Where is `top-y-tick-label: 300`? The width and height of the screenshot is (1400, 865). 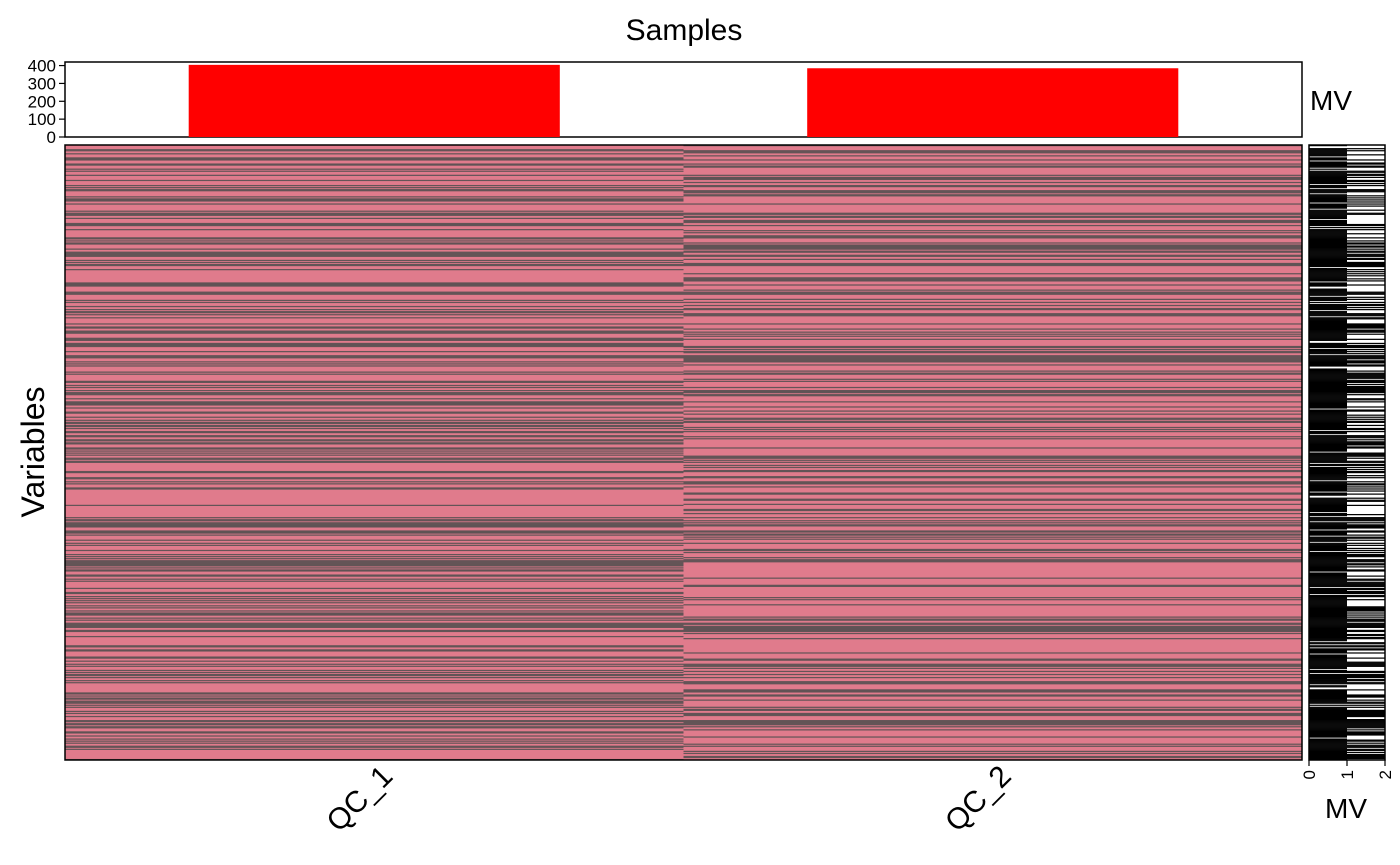 top-y-tick-label: 300 is located at coordinates (42, 83).